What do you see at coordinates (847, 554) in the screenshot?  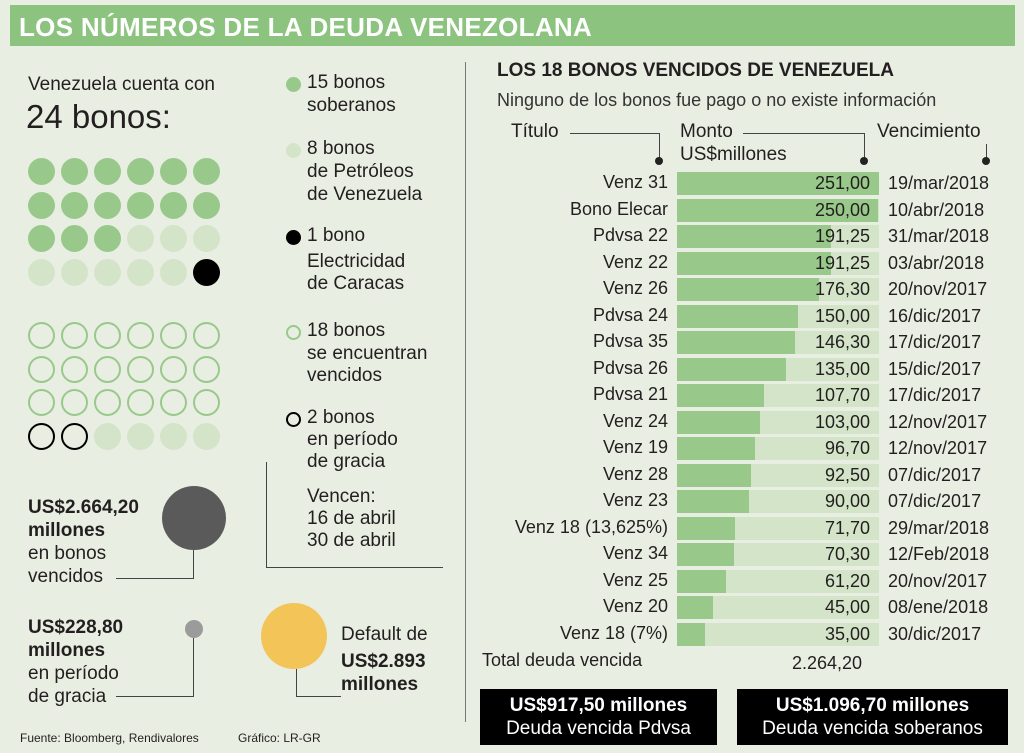 I see `bar-value-label: 70,30` at bounding box center [847, 554].